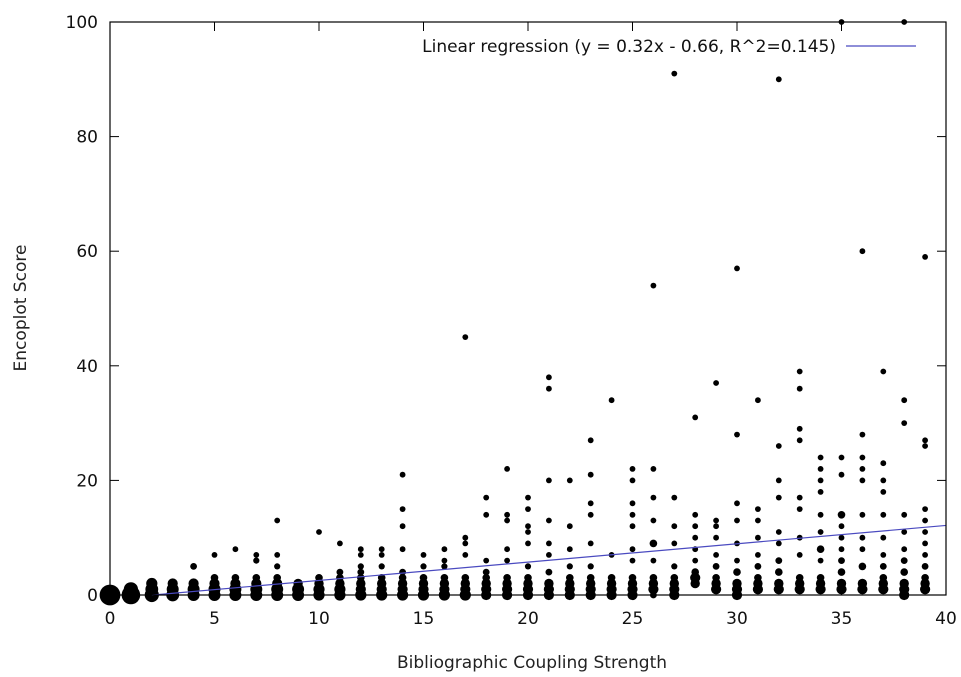 This screenshot has height=677, width=961. Describe the element at coordinates (87, 138) in the screenshot. I see `y-tick-label: 80` at that location.